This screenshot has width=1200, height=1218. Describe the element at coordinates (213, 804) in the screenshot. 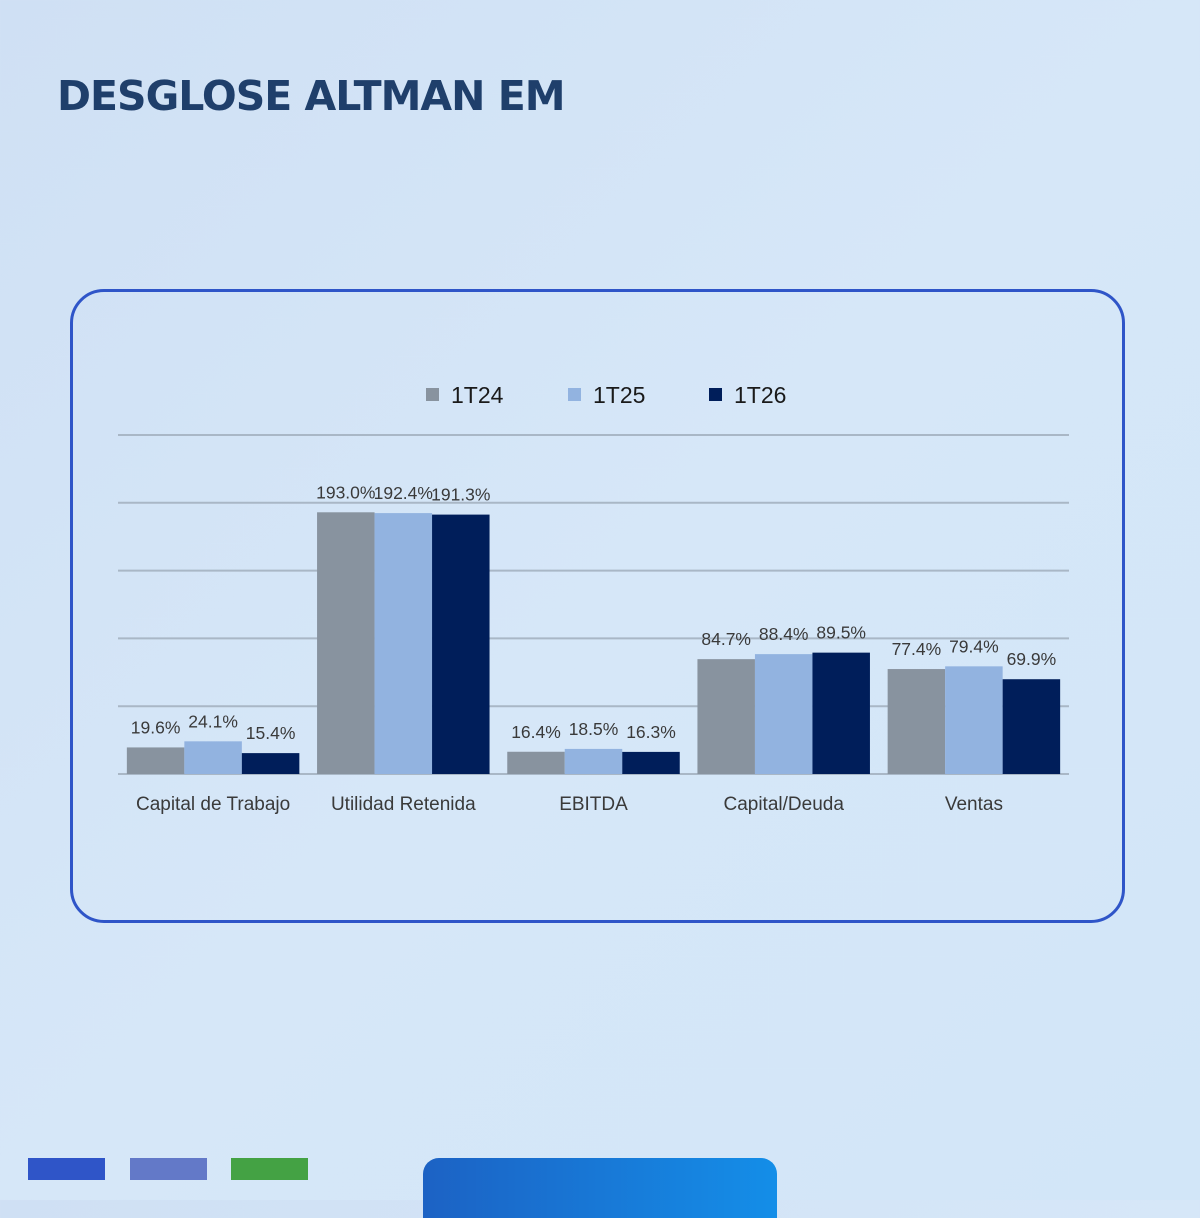

I see `category-label: Capital de Trabajo` at that location.